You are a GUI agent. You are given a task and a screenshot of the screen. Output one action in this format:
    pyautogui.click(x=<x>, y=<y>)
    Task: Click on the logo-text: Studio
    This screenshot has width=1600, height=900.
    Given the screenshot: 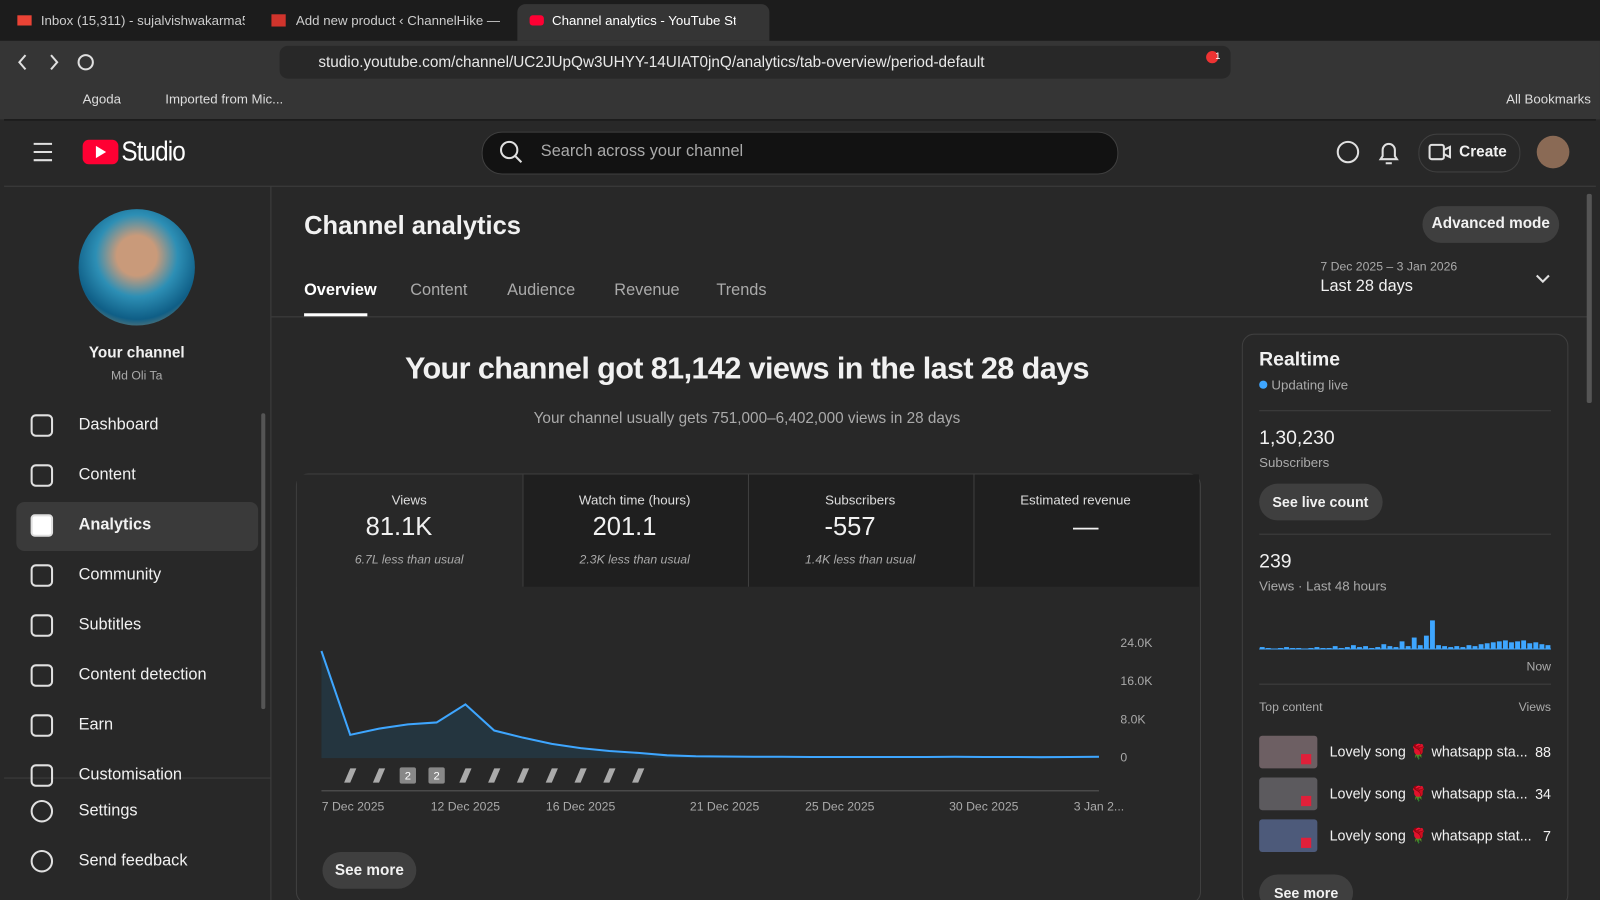 What is the action you would take?
    pyautogui.click(x=153, y=151)
    